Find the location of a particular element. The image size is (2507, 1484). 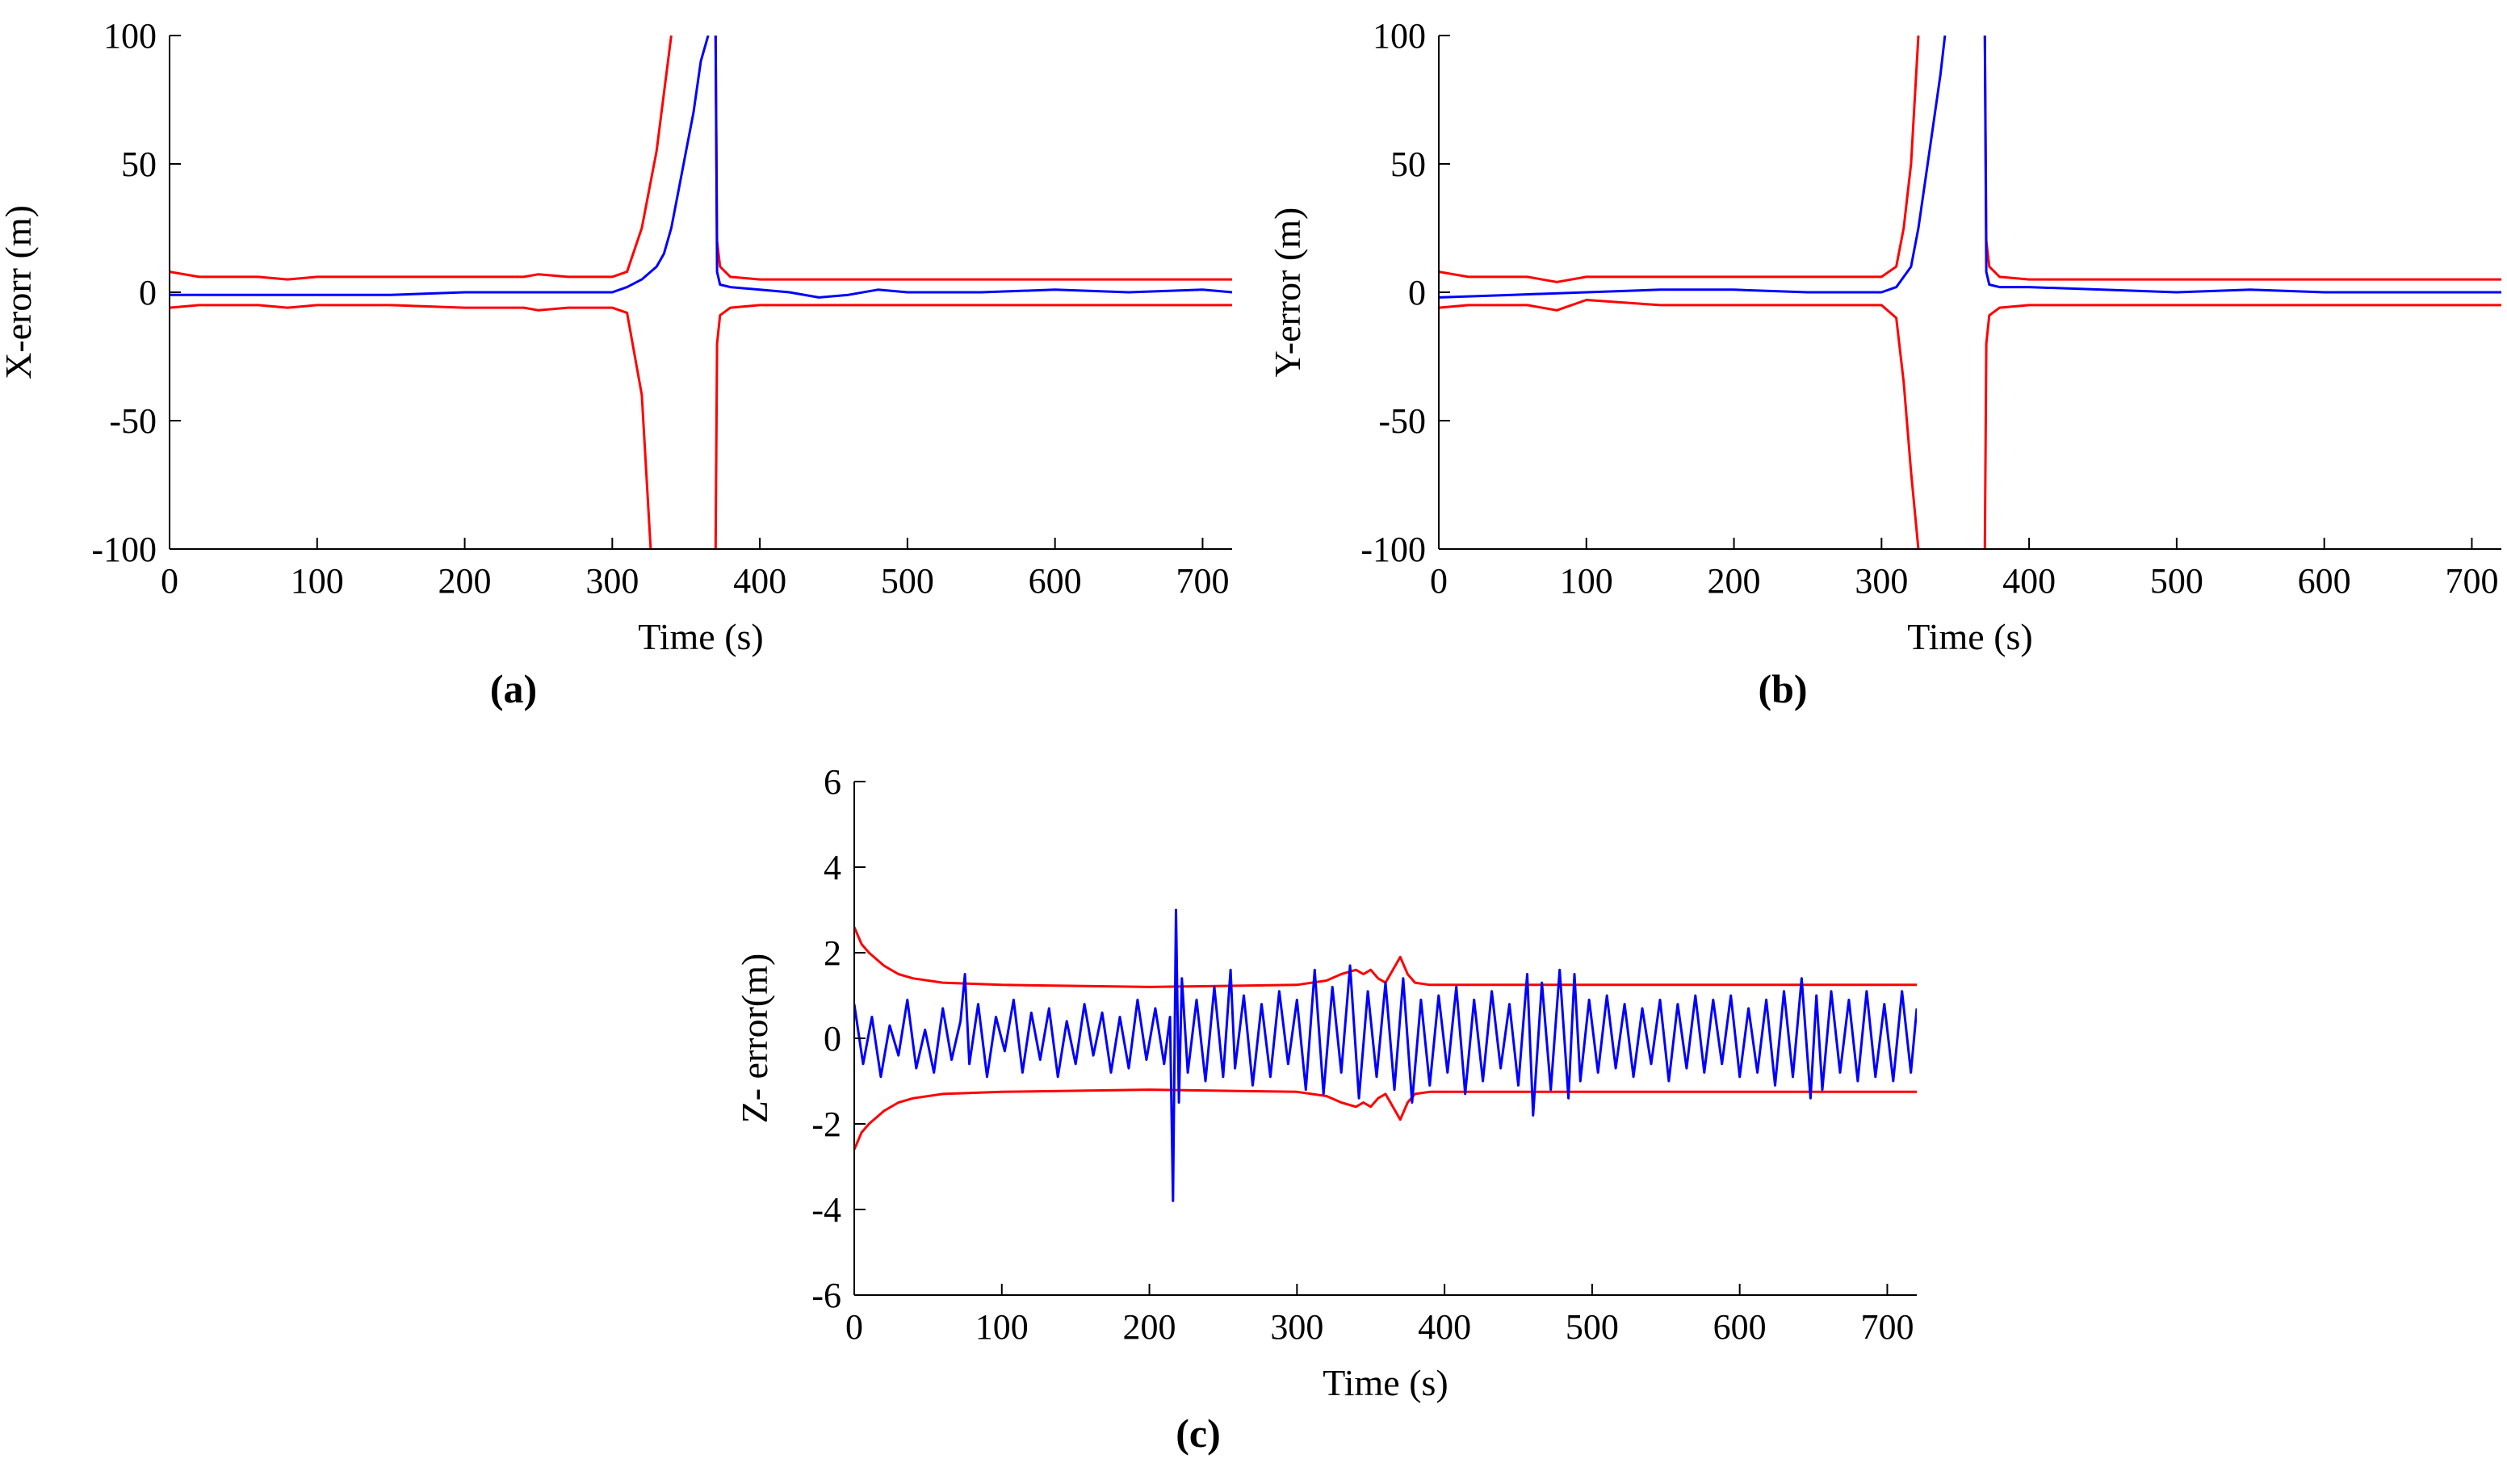

y-tick-label: -2 is located at coordinates (826, 1124).